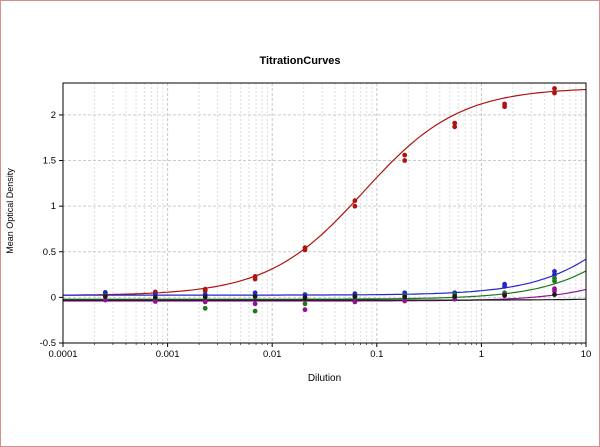 Image resolution: width=600 pixels, height=447 pixels. What do you see at coordinates (48, 343) in the screenshot?
I see `svg-text: -0.5` at bounding box center [48, 343].